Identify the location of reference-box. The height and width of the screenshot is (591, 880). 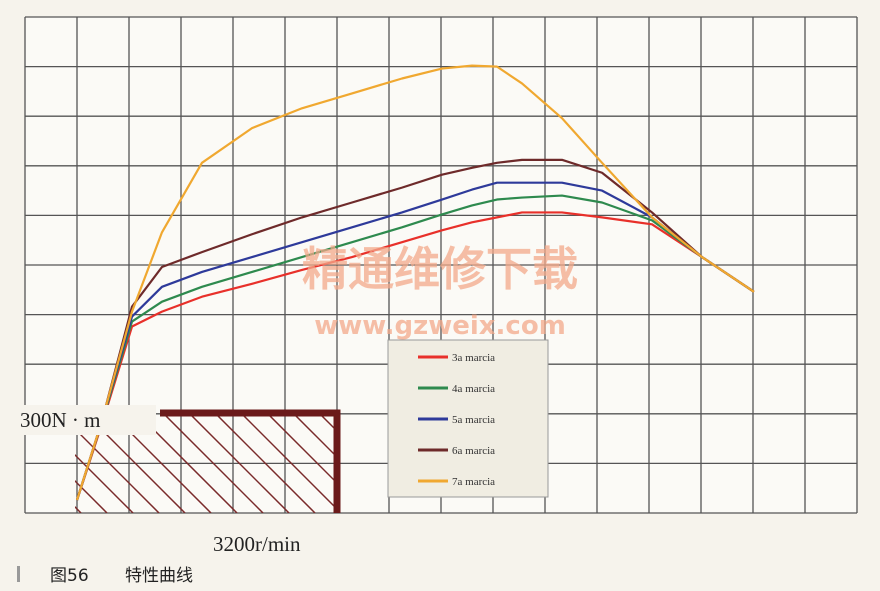
(250, 461).